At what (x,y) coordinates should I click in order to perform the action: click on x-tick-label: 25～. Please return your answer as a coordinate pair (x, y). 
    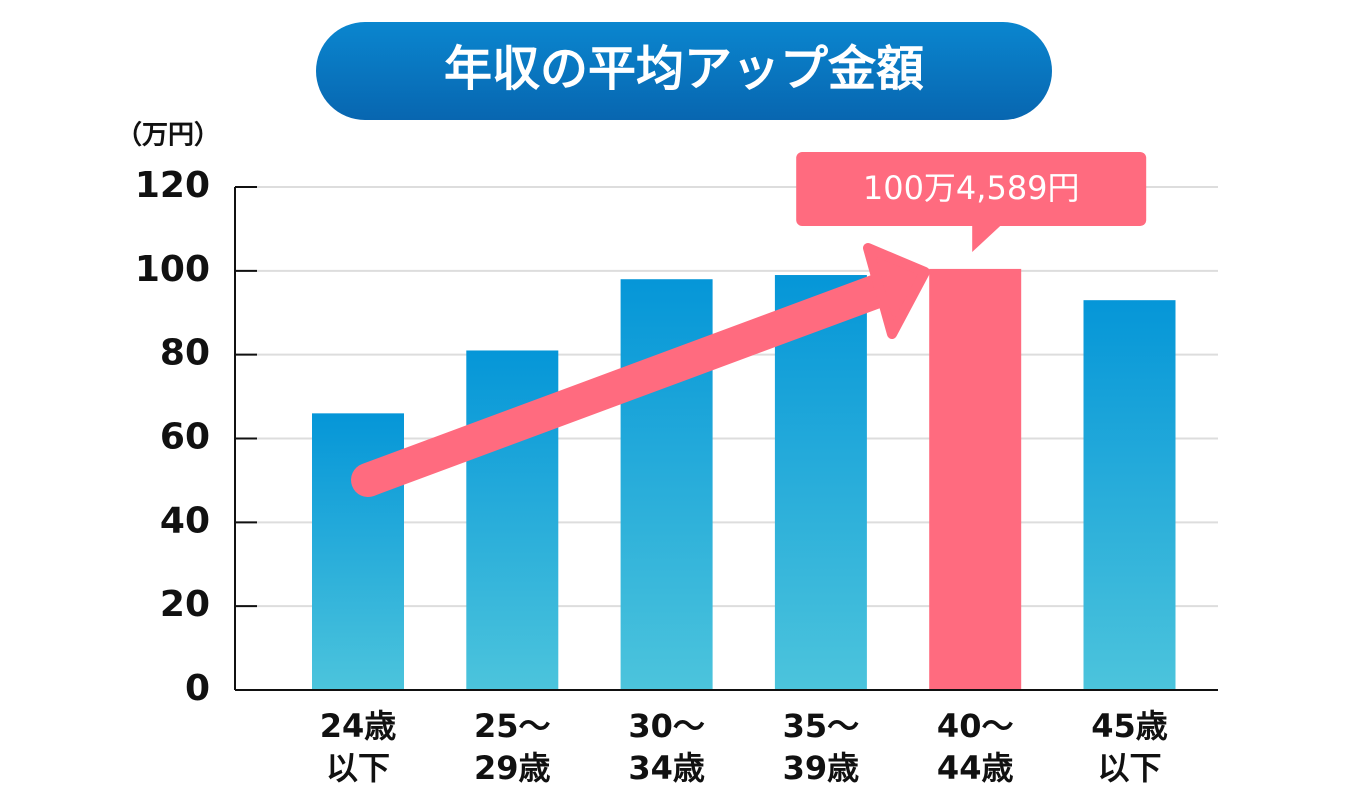
    Looking at the image, I should click on (512, 726).